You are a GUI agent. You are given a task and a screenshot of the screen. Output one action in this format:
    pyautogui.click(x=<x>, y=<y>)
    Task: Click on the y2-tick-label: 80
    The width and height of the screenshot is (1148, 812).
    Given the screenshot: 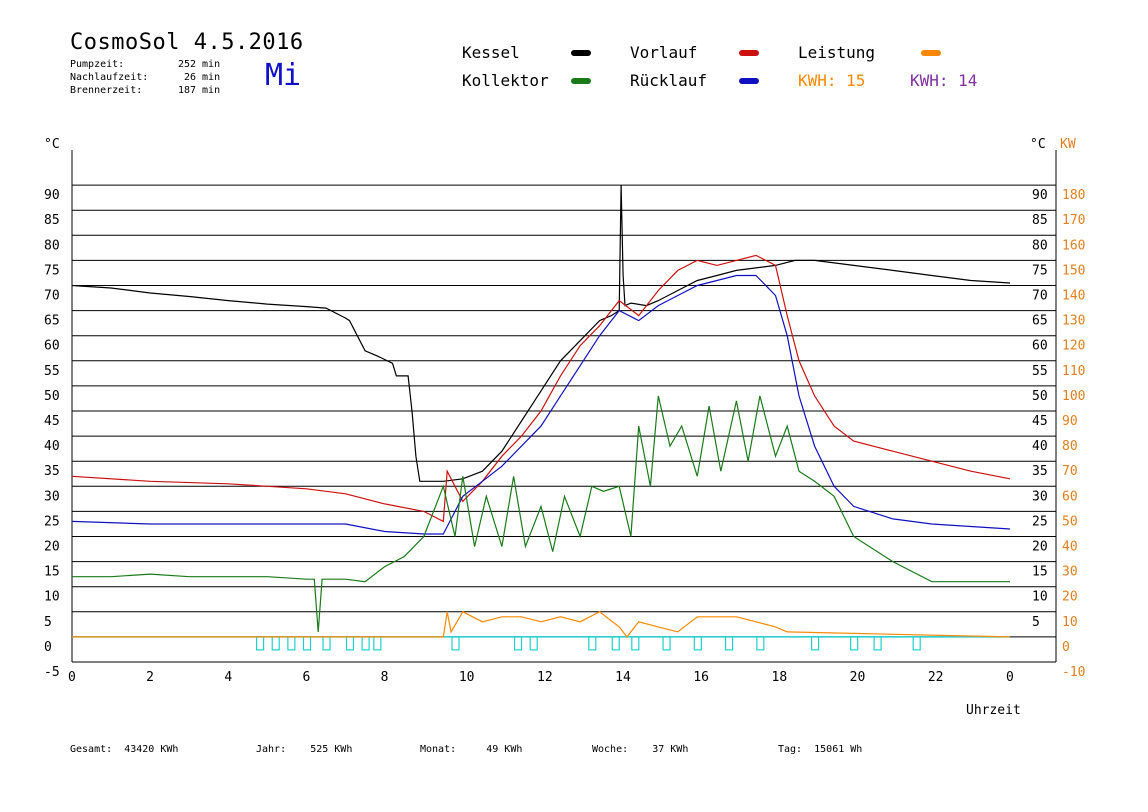 What is the action you would take?
    pyautogui.click(x=1070, y=446)
    